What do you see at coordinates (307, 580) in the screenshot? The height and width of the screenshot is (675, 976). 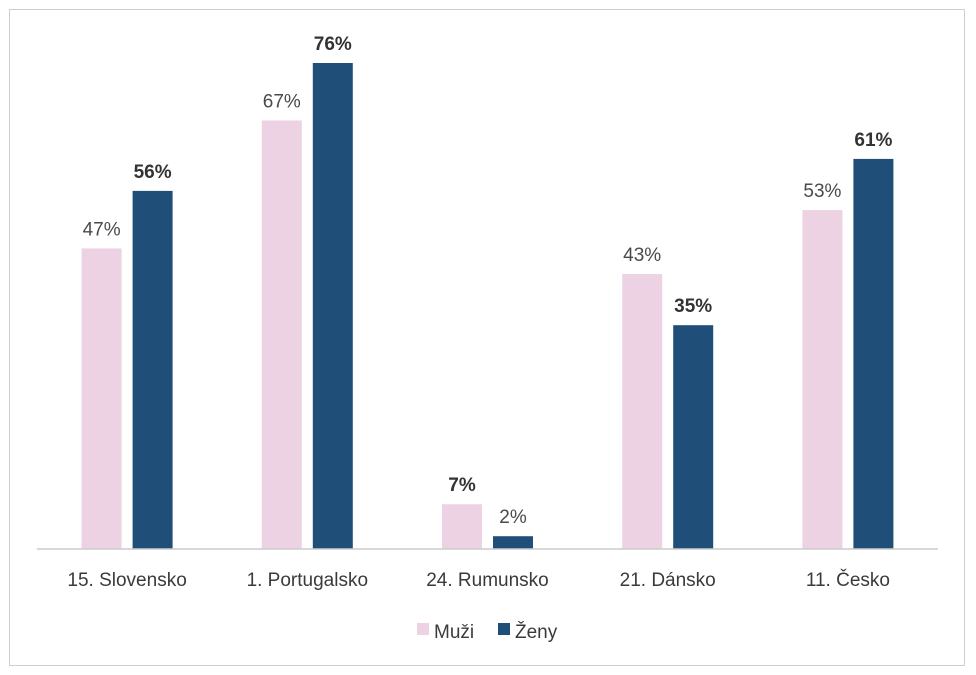 I see `category-label-1: 1. Portugalsko` at bounding box center [307, 580].